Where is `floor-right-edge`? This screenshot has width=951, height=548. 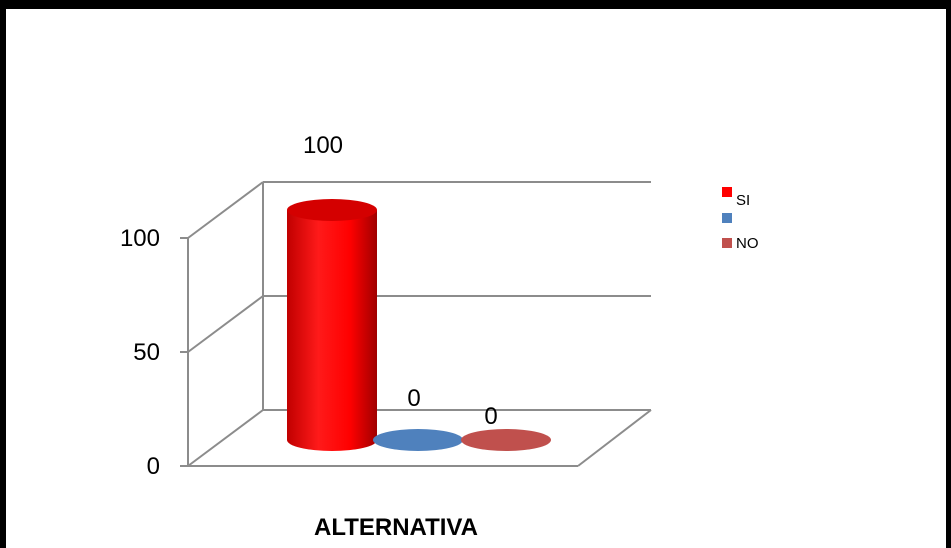
floor-right-edge is located at coordinates (614, 438).